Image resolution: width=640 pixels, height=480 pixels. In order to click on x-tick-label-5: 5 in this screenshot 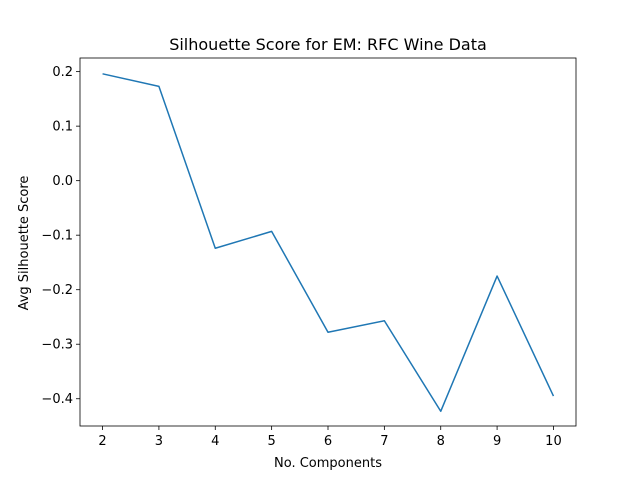, I will do `click(271, 441)`.